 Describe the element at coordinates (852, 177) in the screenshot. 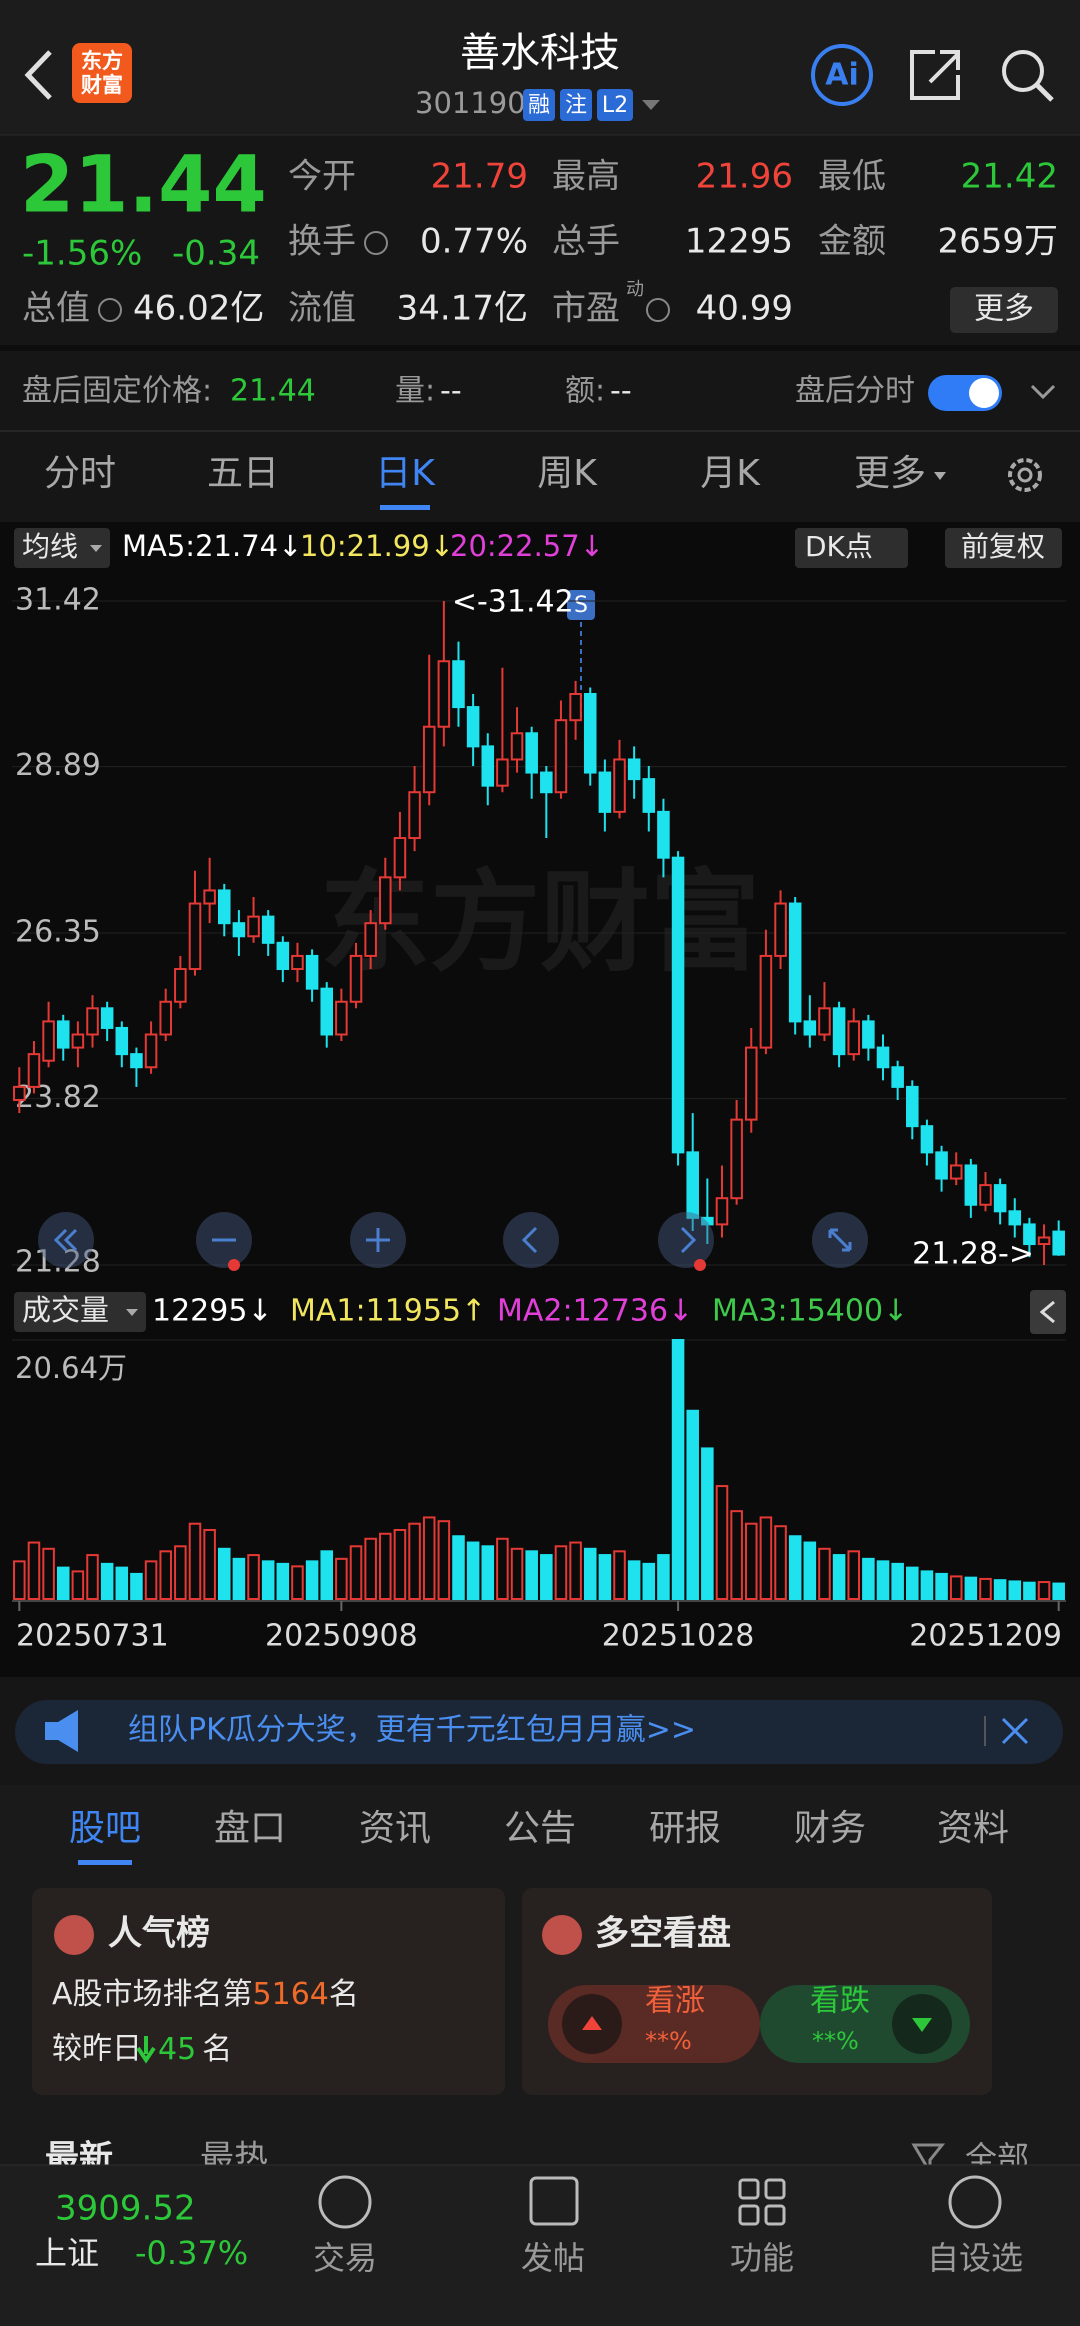

I see `label: 最低` at that location.